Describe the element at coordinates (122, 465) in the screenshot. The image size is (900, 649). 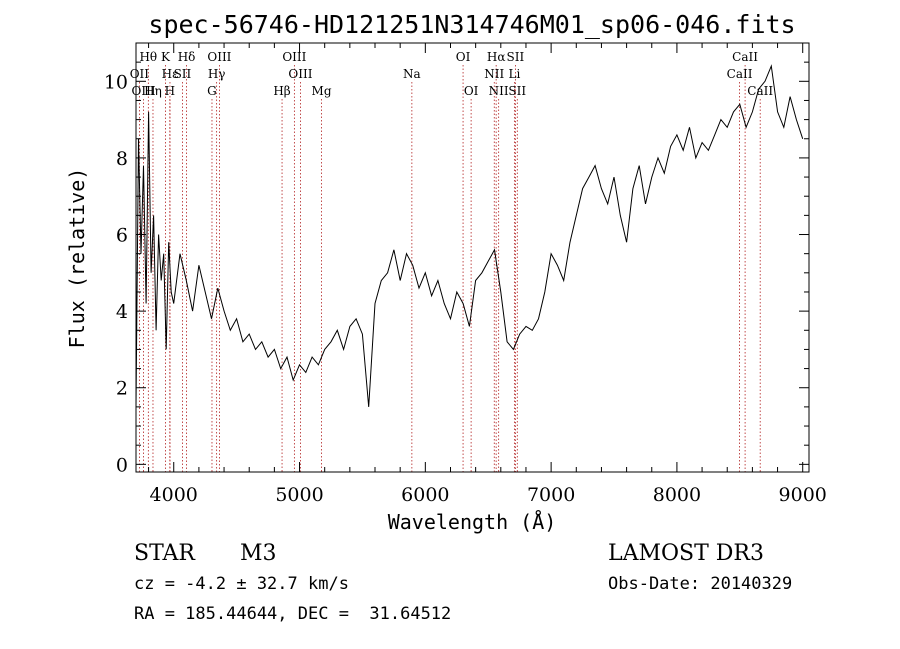
I see `y-tick-label: 0` at that location.